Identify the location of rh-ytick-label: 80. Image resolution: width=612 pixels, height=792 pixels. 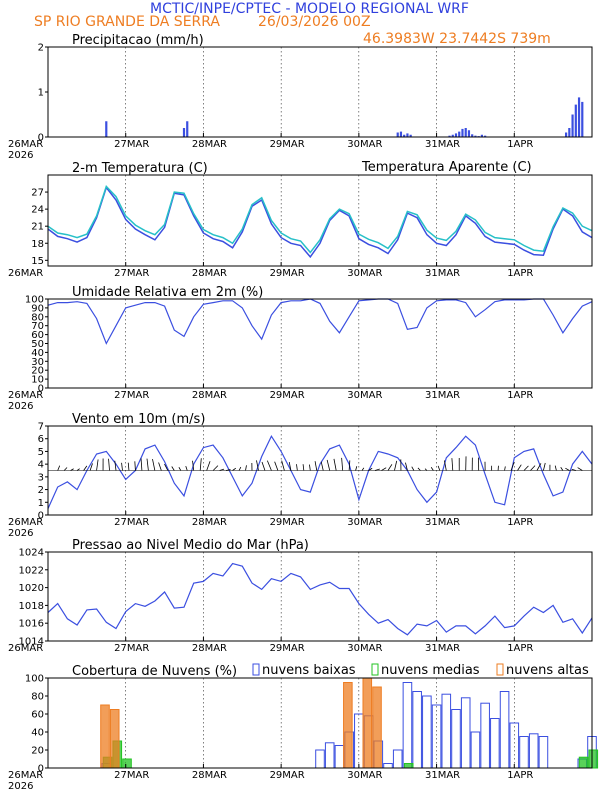
(37, 317).